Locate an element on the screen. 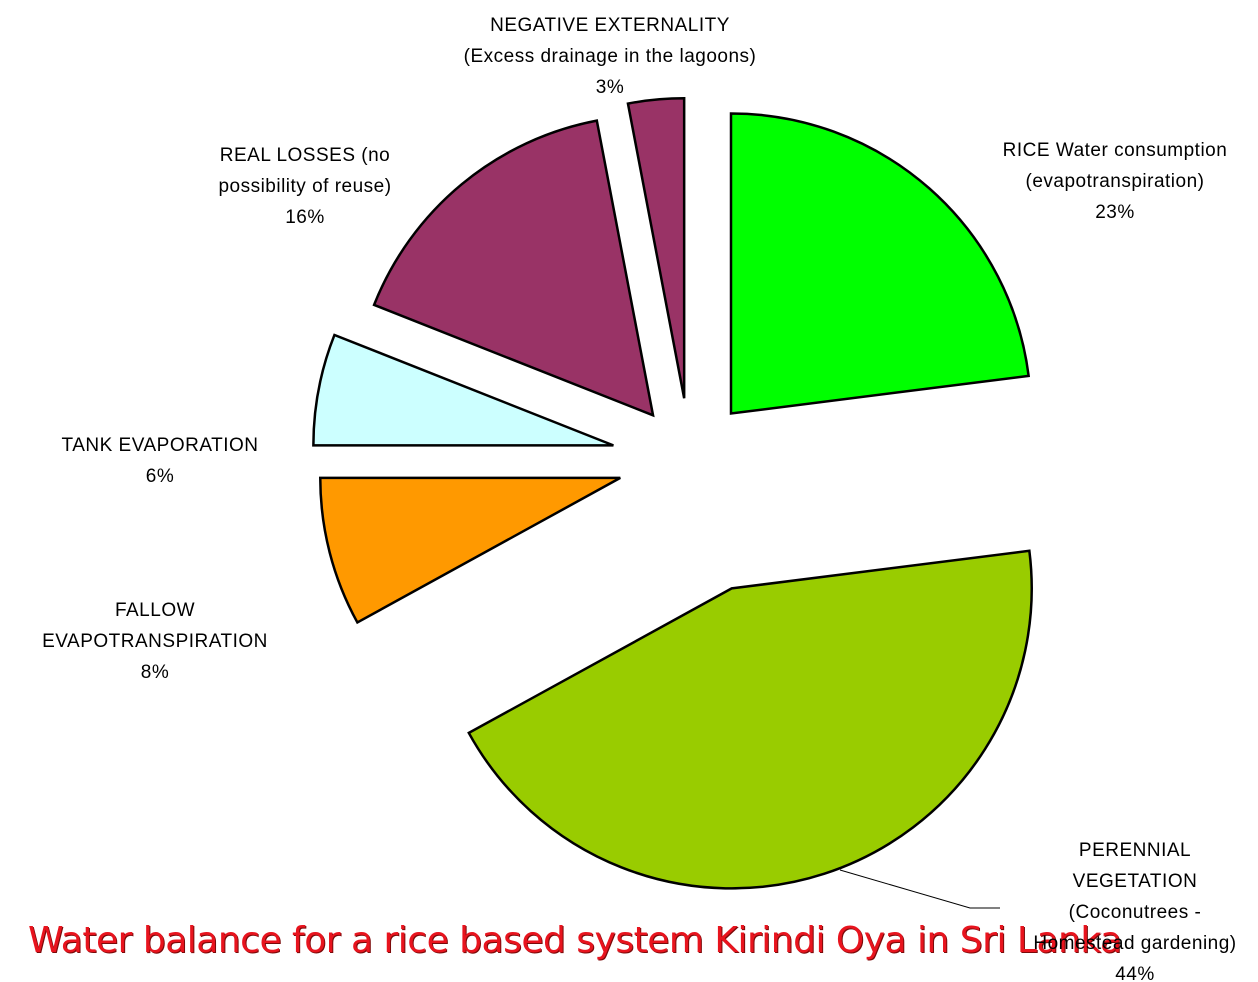  category-label: REAL LOSSES (no possibility of reuse) is located at coordinates (305, 171).